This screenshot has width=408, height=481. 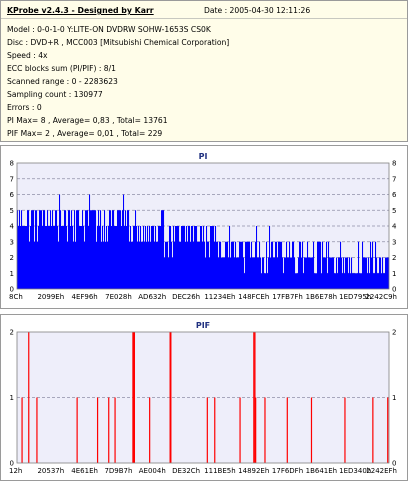 What do you see at coordinates (27, 55) in the screenshot?
I see `info-speed: Speed : 4x` at bounding box center [27, 55].